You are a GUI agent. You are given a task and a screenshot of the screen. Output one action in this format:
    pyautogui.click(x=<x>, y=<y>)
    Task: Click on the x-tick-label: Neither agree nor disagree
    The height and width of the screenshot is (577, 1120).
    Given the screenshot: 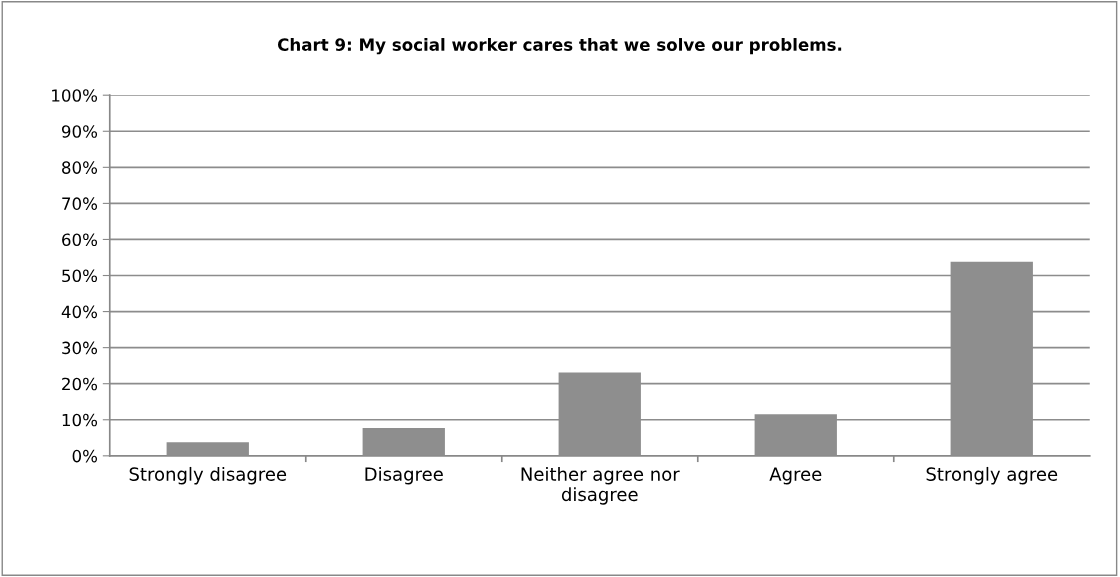 What is the action you would take?
    pyautogui.click(x=600, y=485)
    